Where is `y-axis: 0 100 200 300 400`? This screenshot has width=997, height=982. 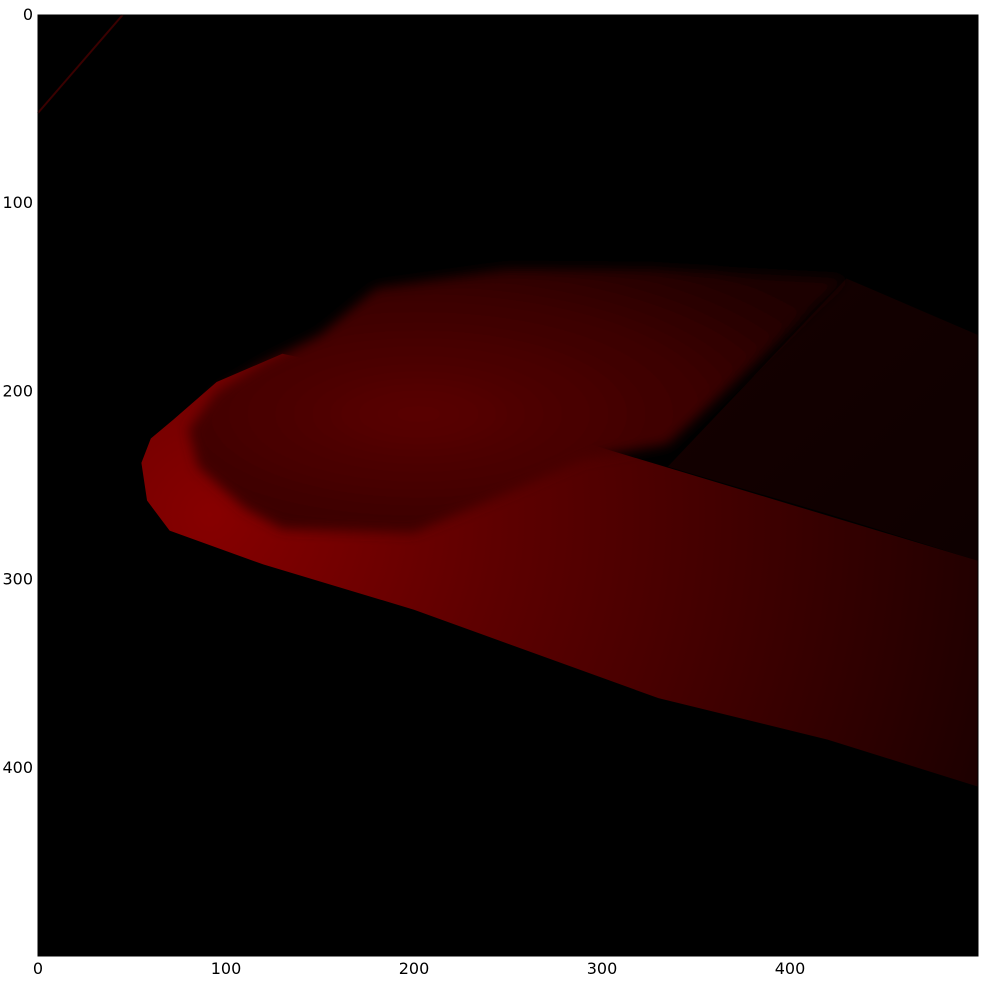 y-axis: 0 100 200 300 400 is located at coordinates (22, 391).